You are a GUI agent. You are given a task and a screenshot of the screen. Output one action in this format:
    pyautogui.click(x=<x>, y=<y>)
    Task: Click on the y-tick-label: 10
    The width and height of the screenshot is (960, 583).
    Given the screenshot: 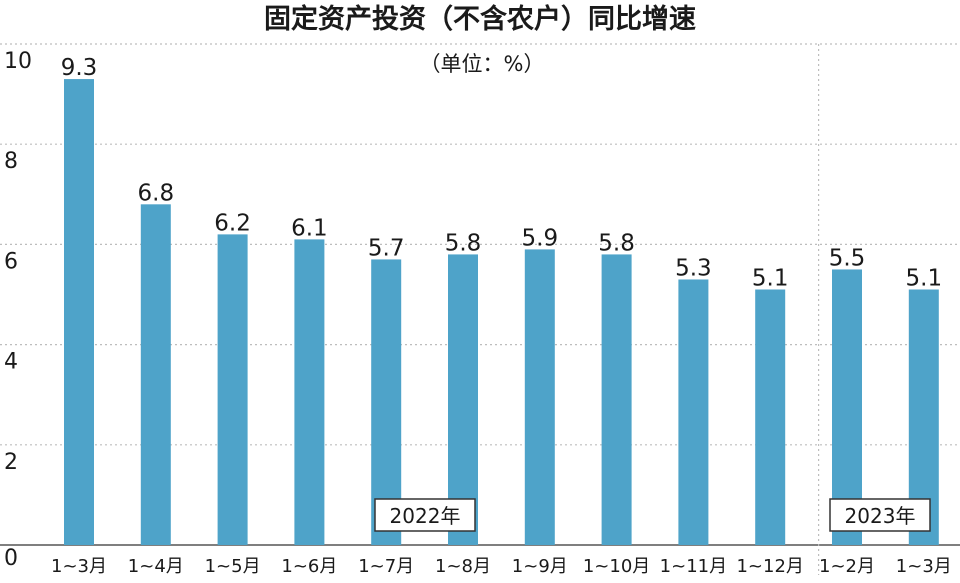 What is the action you would take?
    pyautogui.click(x=18, y=61)
    